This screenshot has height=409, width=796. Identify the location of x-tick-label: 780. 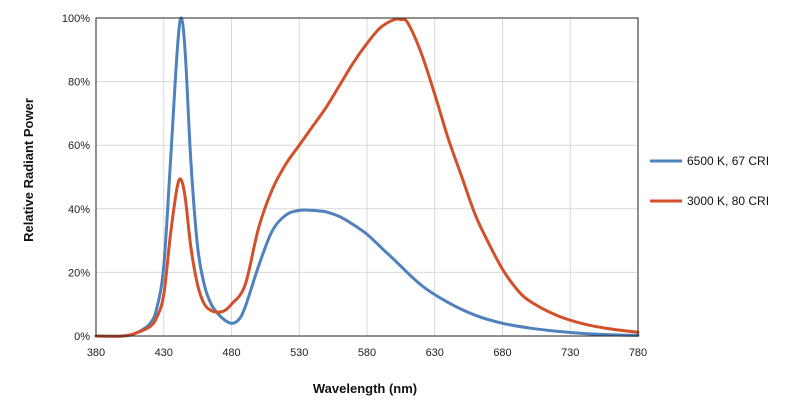
(638, 353).